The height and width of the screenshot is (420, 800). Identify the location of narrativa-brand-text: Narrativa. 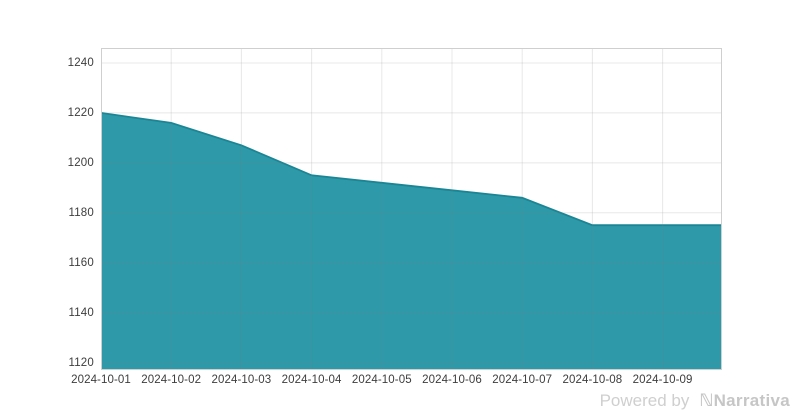
(751, 400).